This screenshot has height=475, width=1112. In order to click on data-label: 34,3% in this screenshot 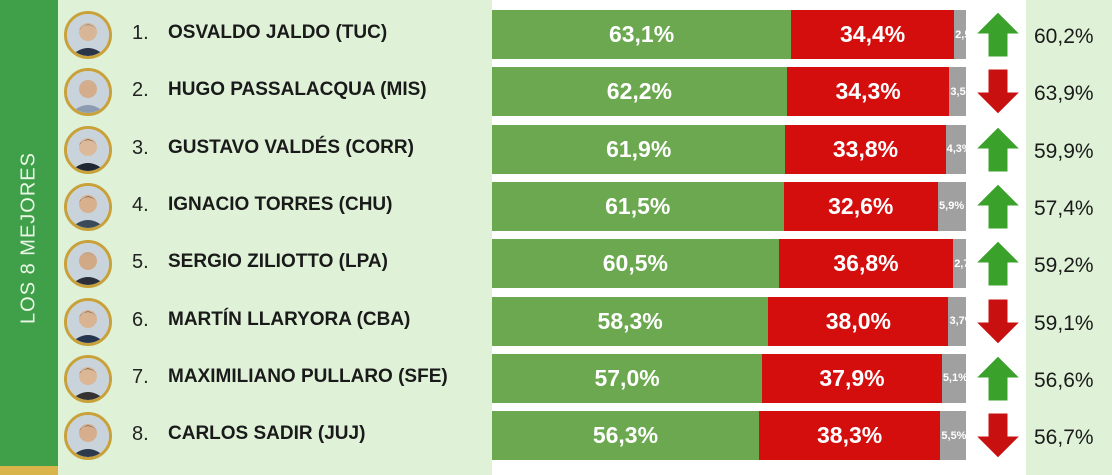, I will do `click(868, 91)`.